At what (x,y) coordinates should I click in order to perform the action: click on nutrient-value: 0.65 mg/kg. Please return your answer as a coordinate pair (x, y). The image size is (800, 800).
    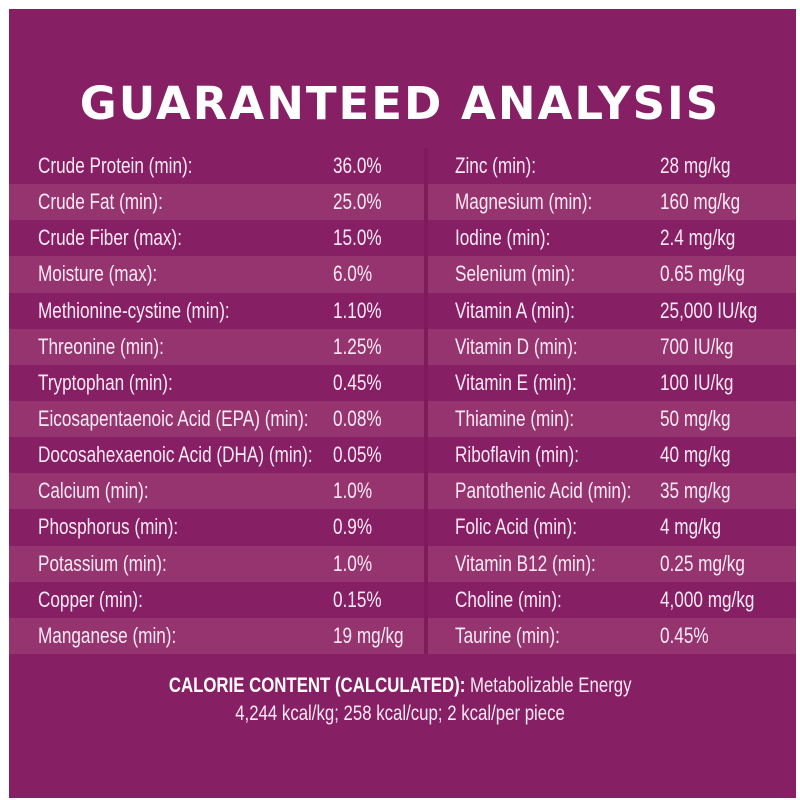
    Looking at the image, I should click on (702, 274).